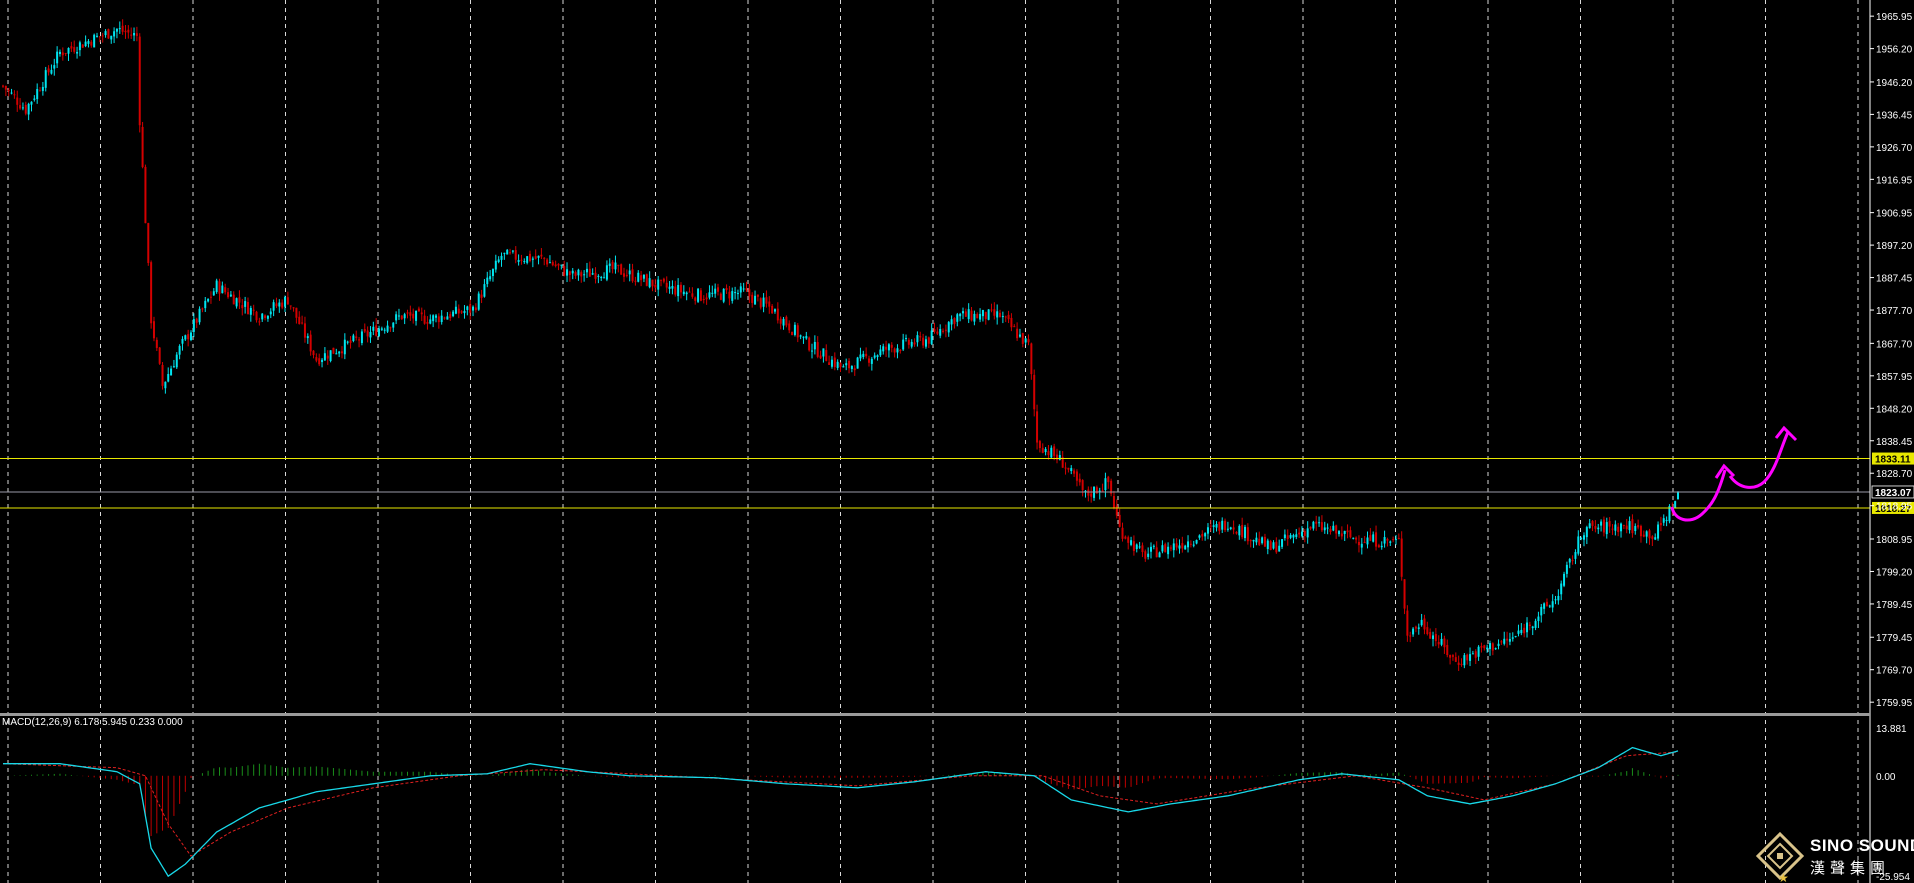  Describe the element at coordinates (1894, 605) in the screenshot. I see `y-tick-label: 1789.45` at that location.